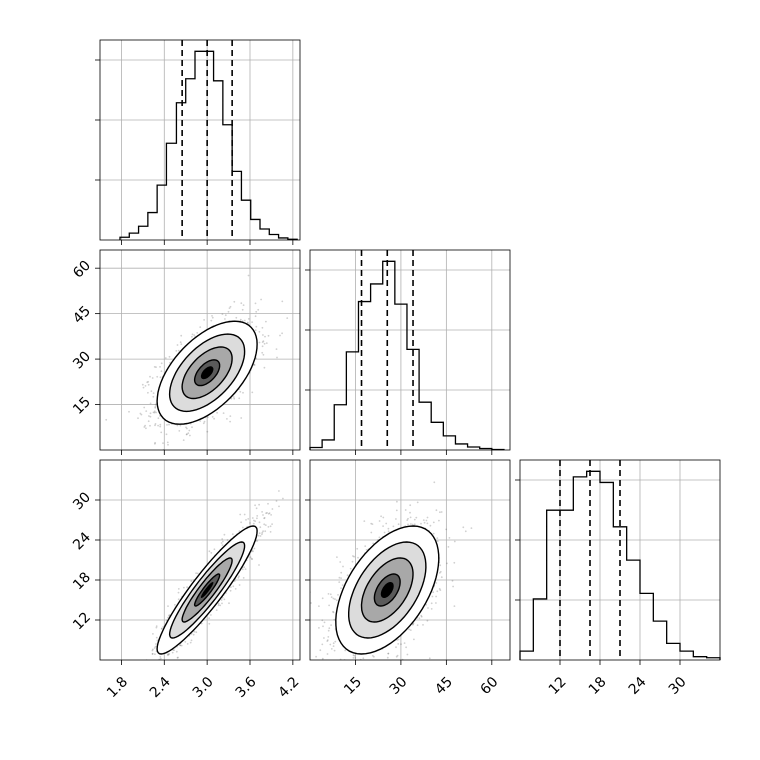 The image size is (760, 760). I want to click on ytick-label-1-1: 30, so click(82, 360).